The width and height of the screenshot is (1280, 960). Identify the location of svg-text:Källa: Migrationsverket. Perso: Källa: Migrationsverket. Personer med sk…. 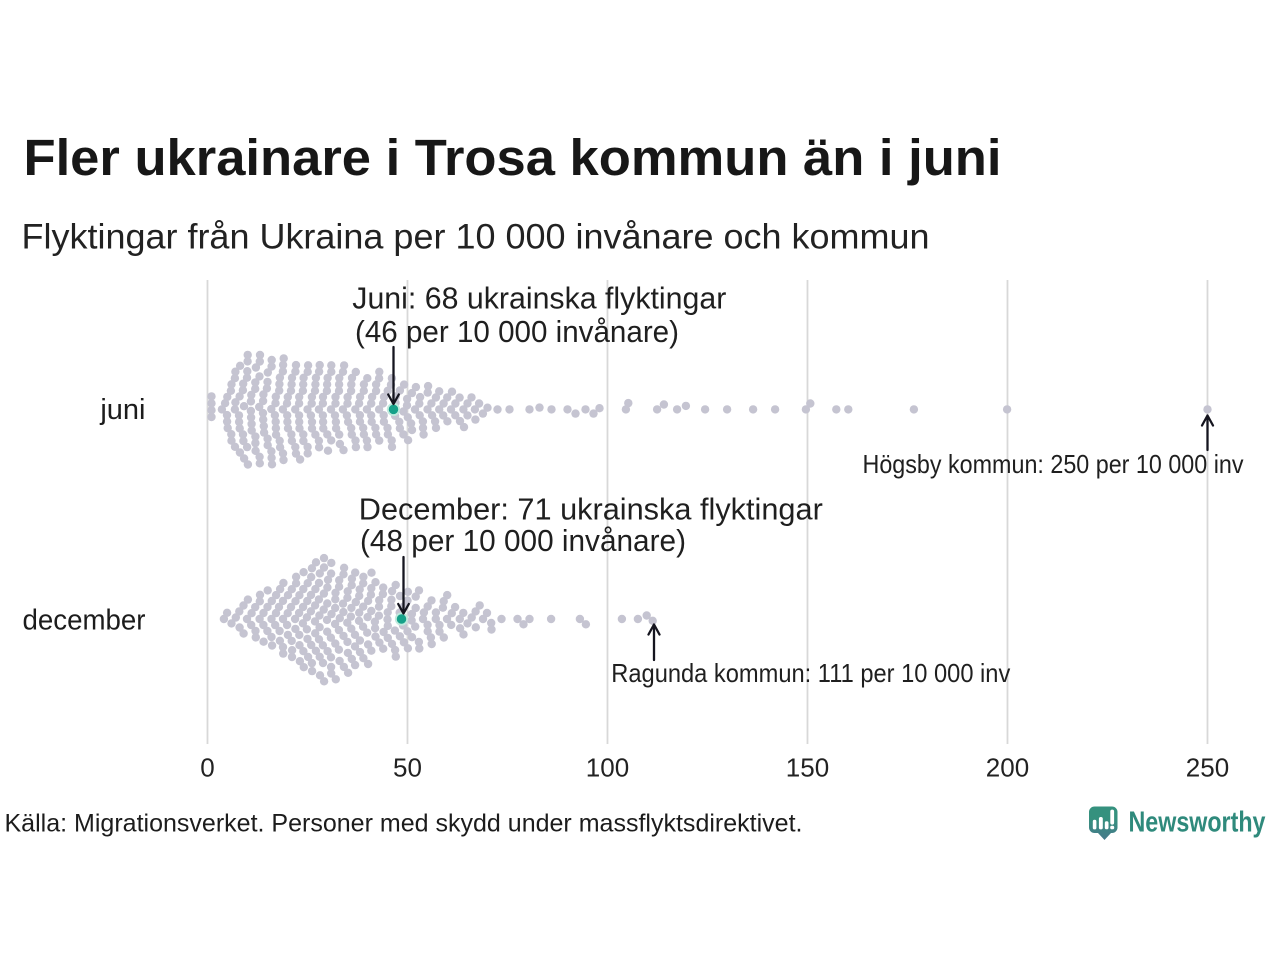
(404, 824).